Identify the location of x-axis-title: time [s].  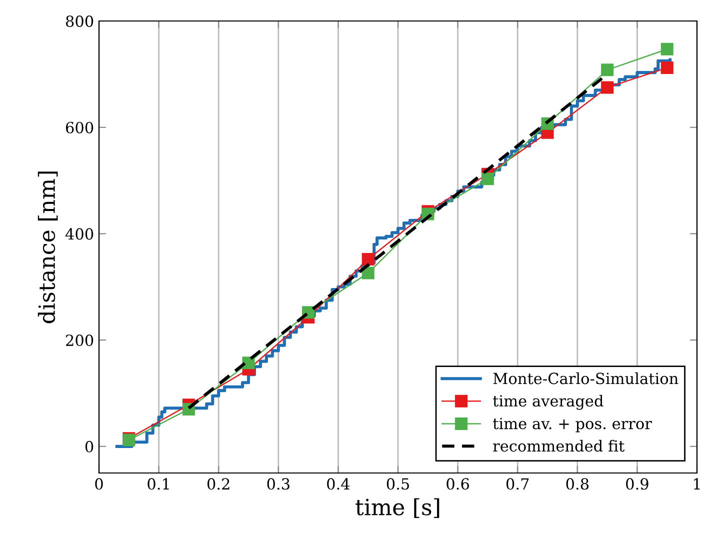
(398, 508).